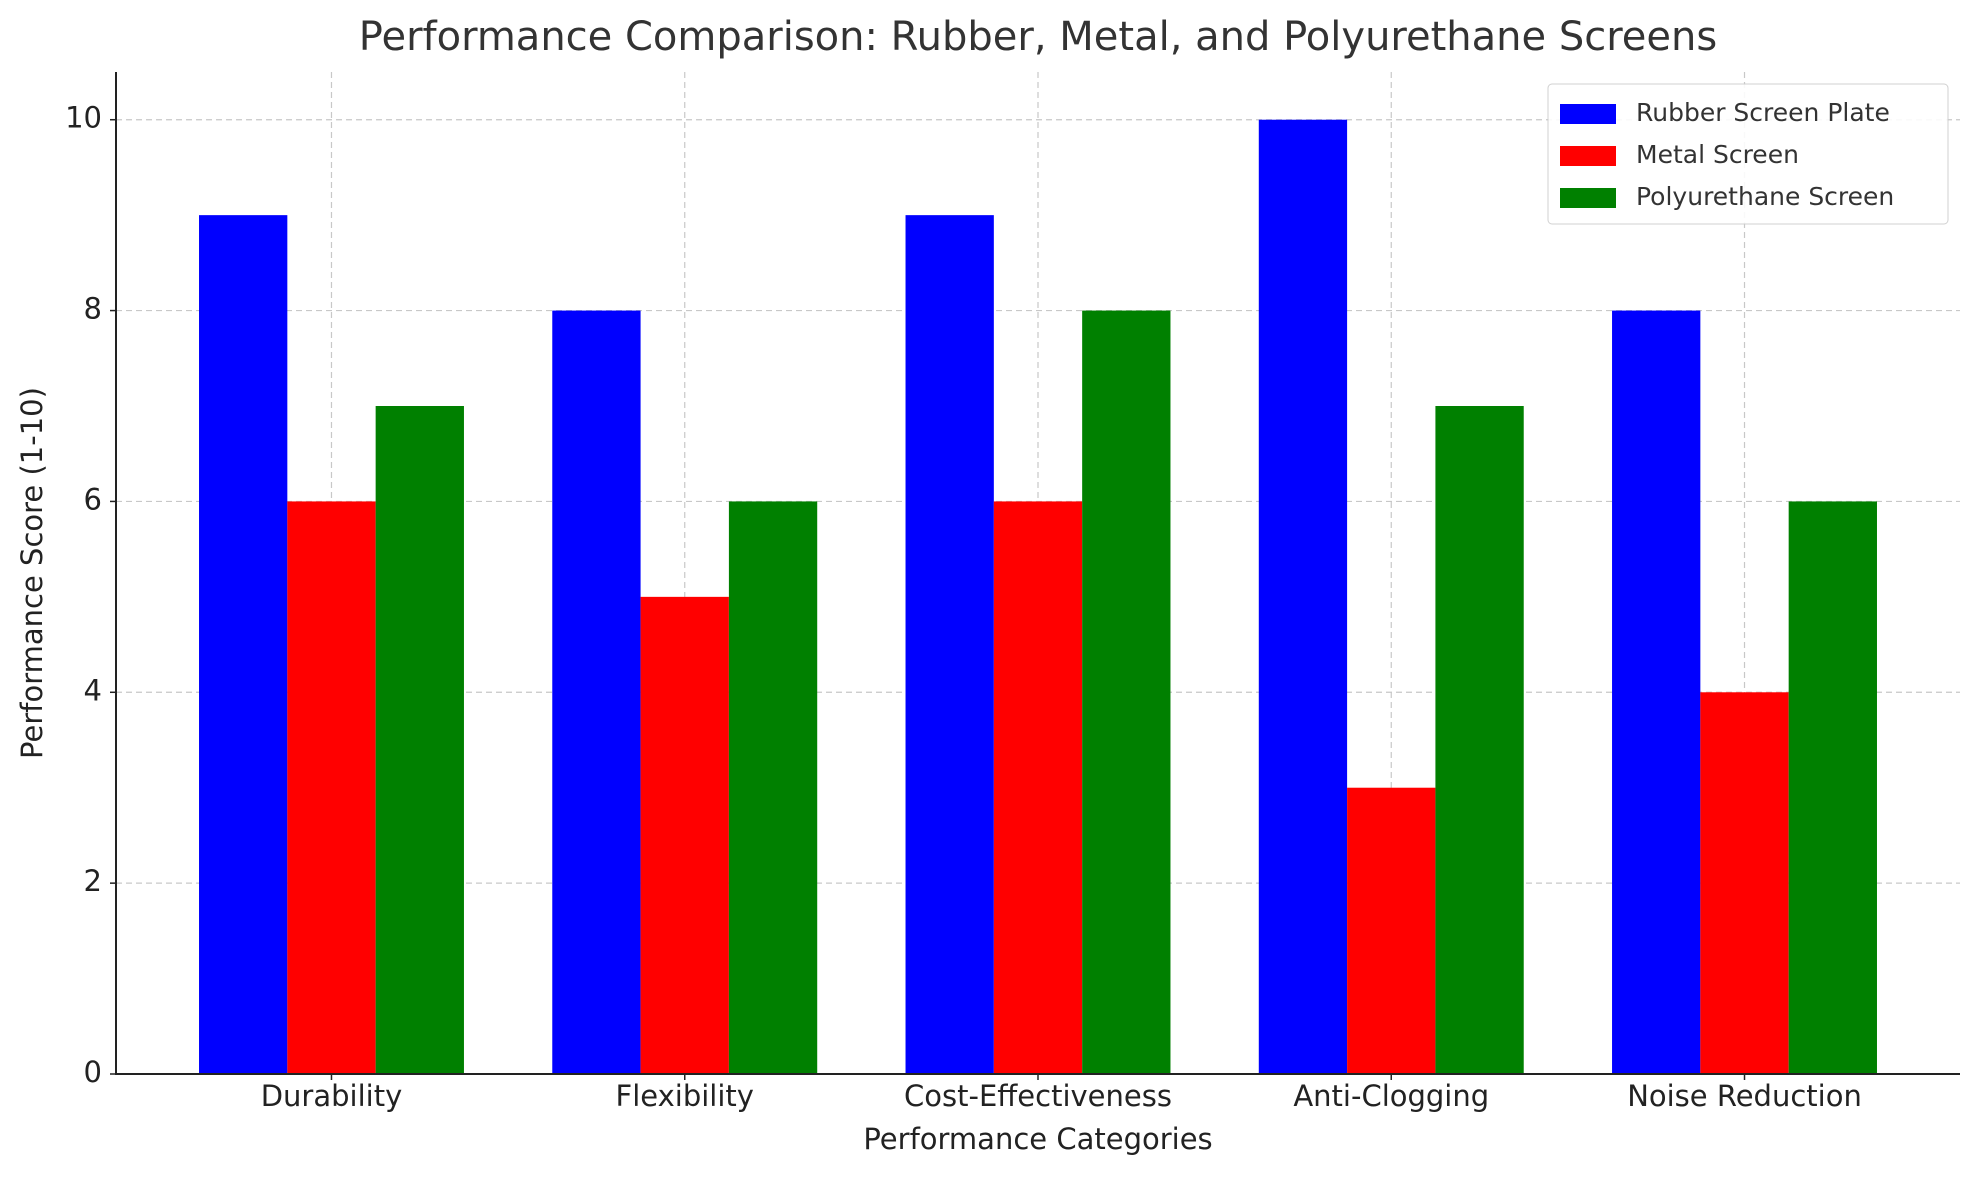 The width and height of the screenshot is (1979, 1180). Describe the element at coordinates (1717, 154) in the screenshot. I see `legend-label: Metal Screen` at that location.